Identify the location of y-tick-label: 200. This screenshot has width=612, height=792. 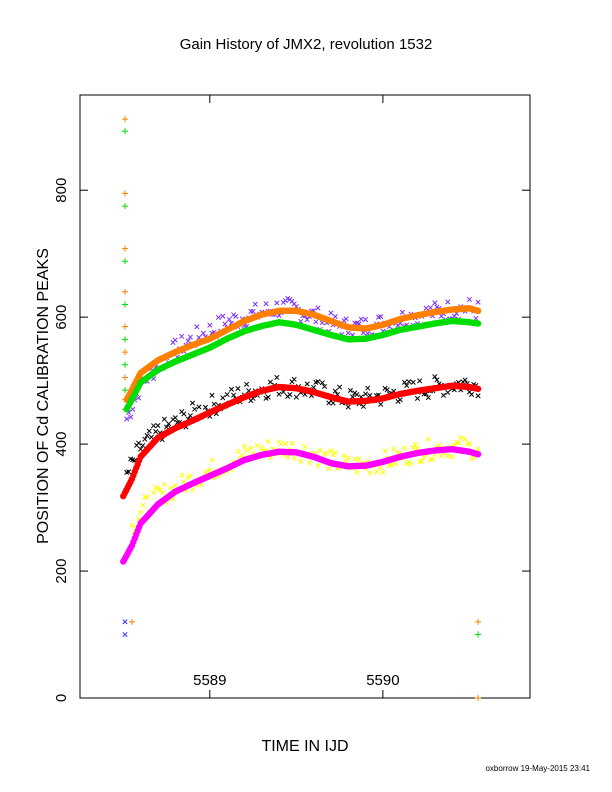
(61, 571).